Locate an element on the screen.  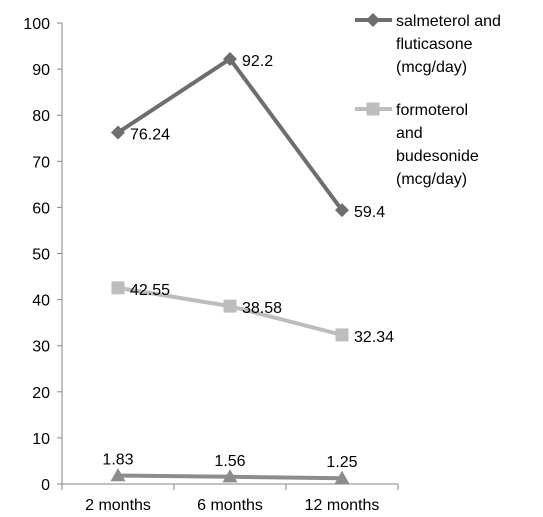
legend-entry-text: fluticasone is located at coordinates (434, 44).